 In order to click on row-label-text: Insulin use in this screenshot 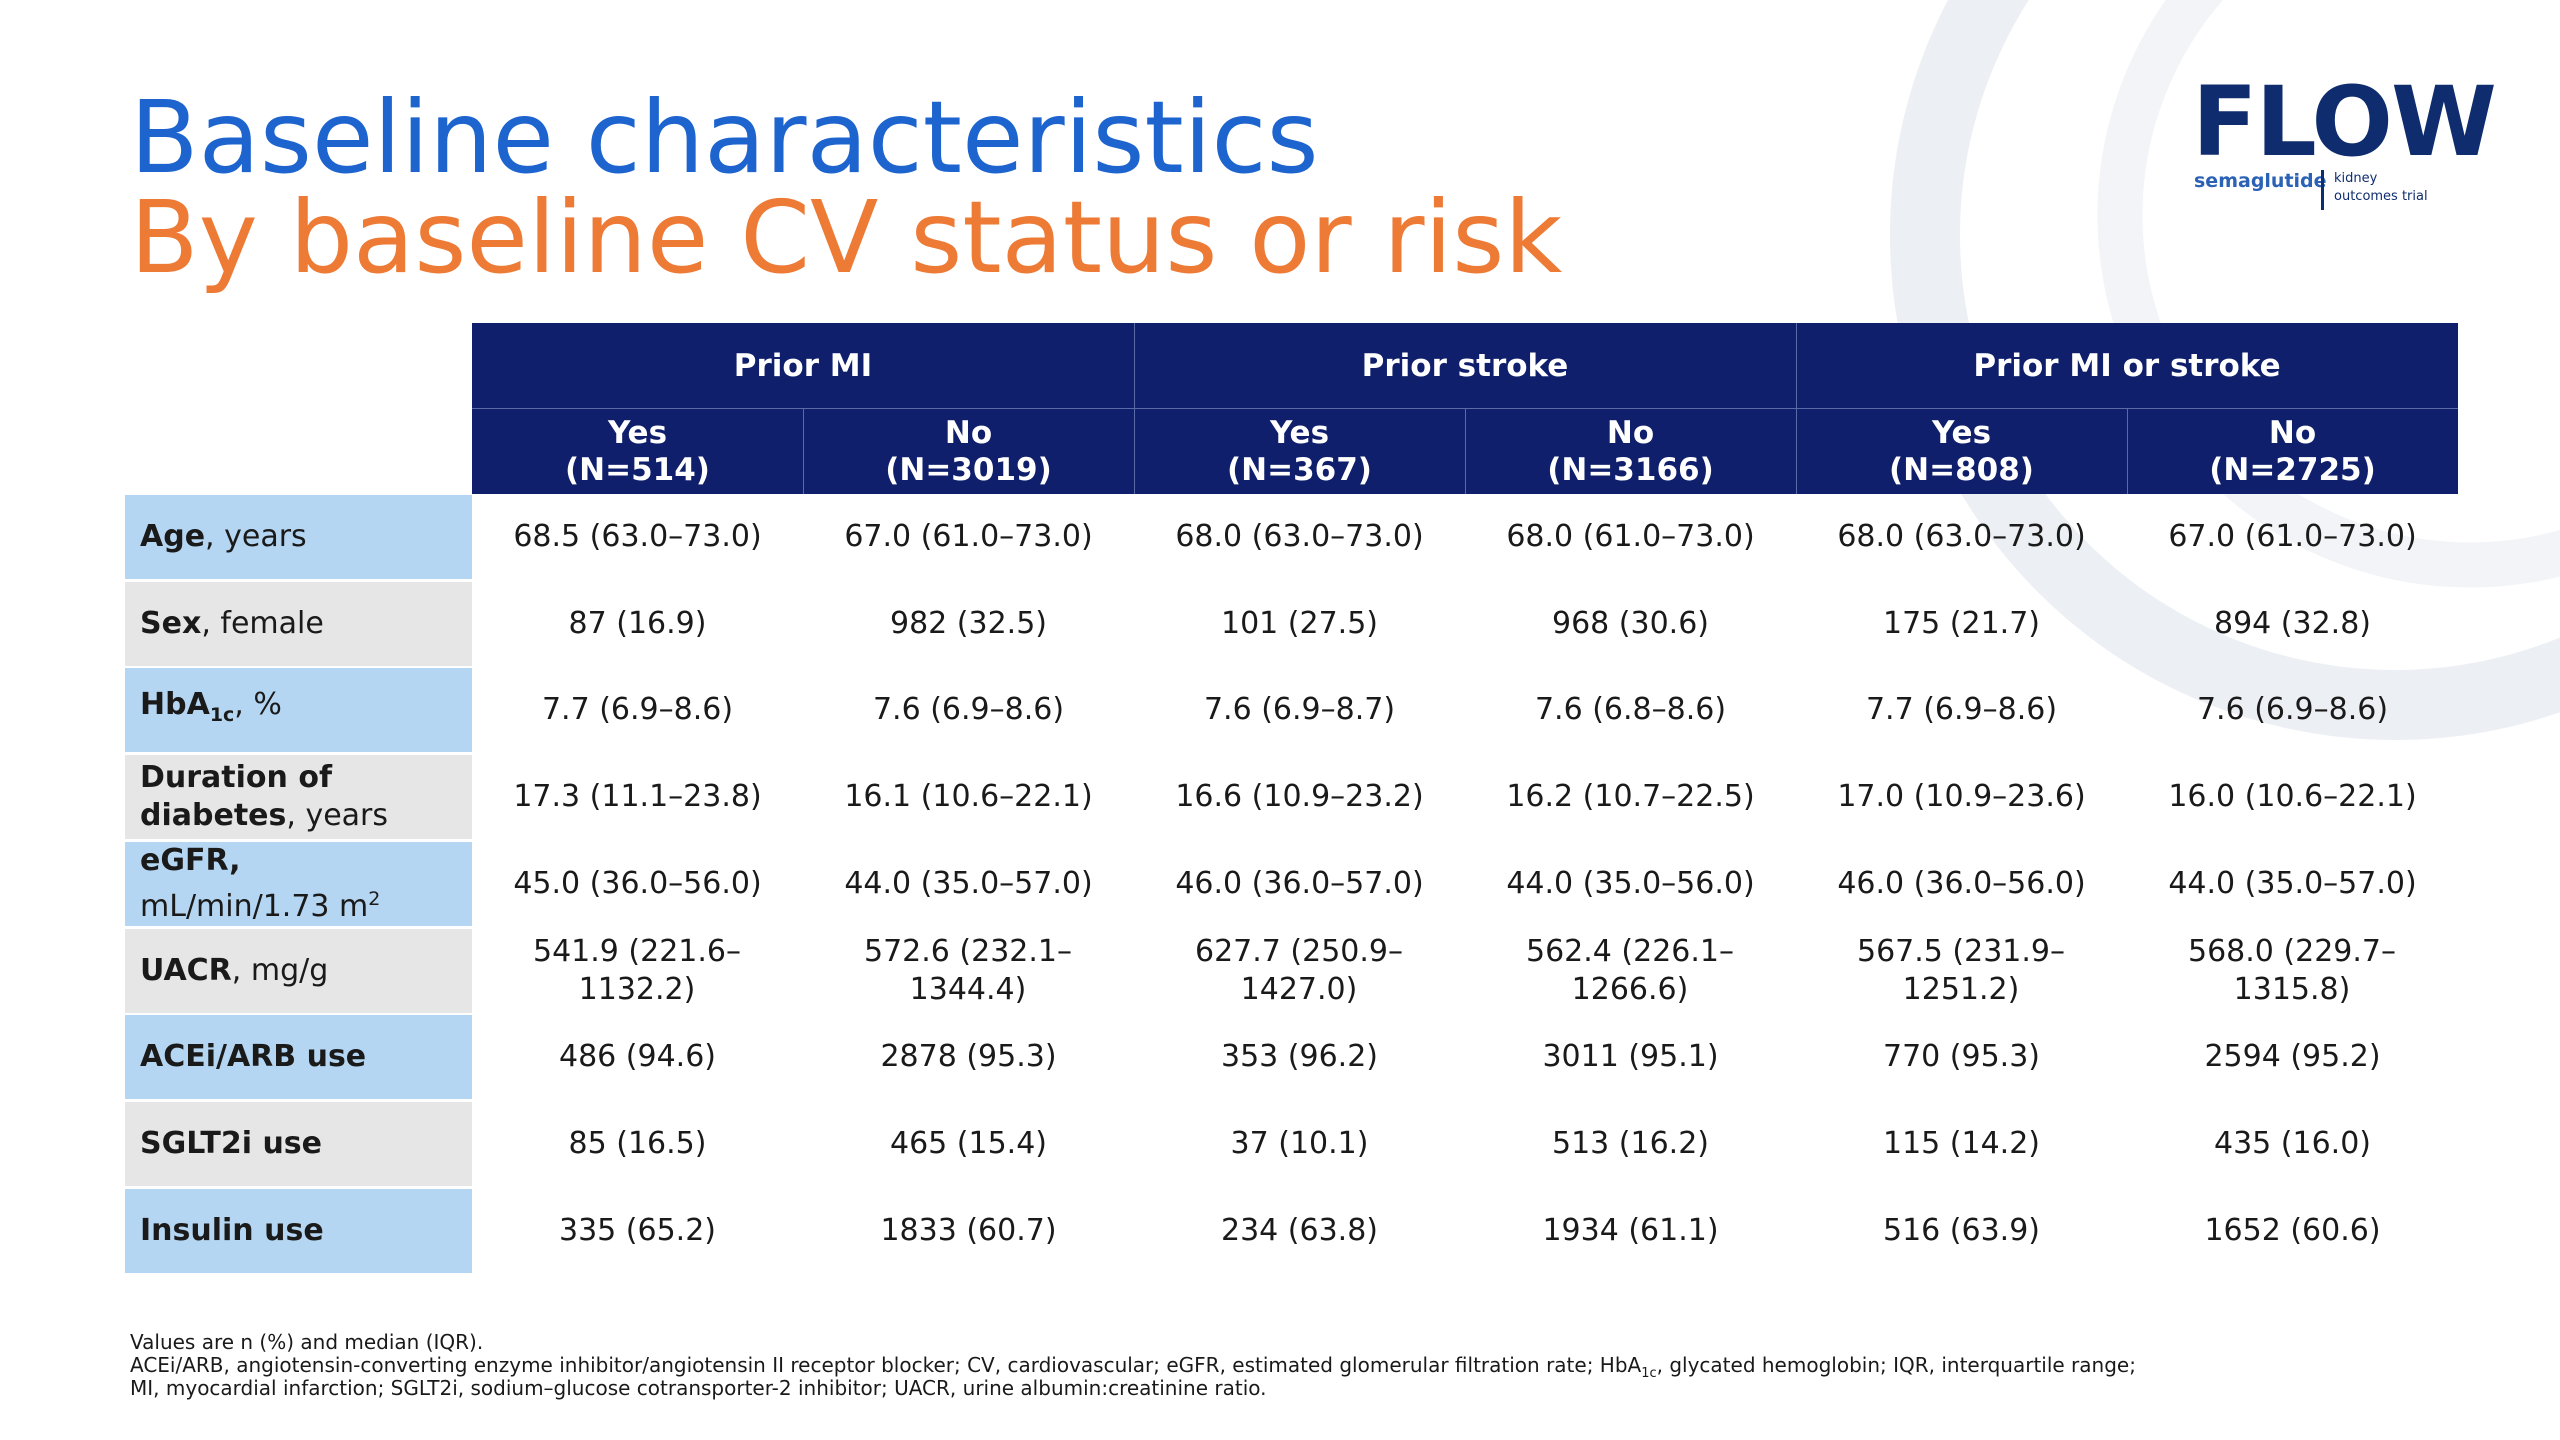, I will do `click(232, 1231)`.